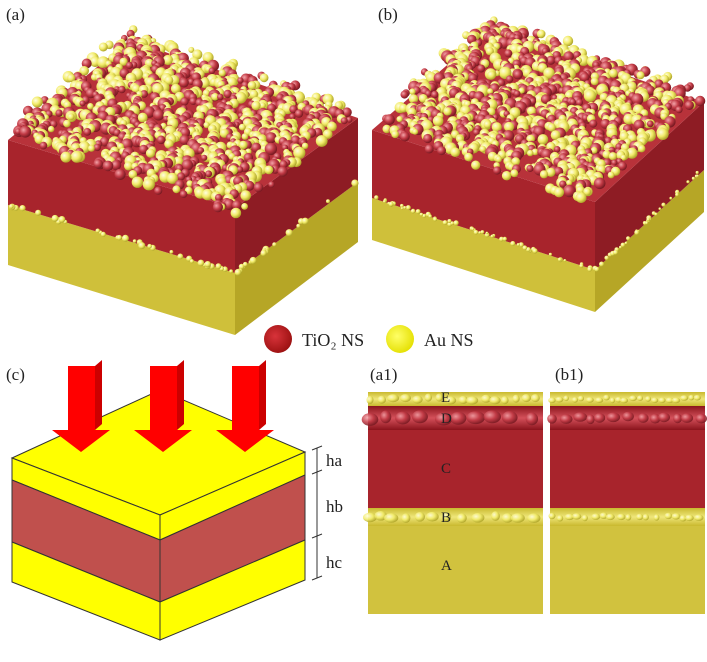 Image resolution: width=707 pixels, height=662 pixels. What do you see at coordinates (183, 122) in the screenshot?
I see `nanosphere-cloud-a` at bounding box center [183, 122].